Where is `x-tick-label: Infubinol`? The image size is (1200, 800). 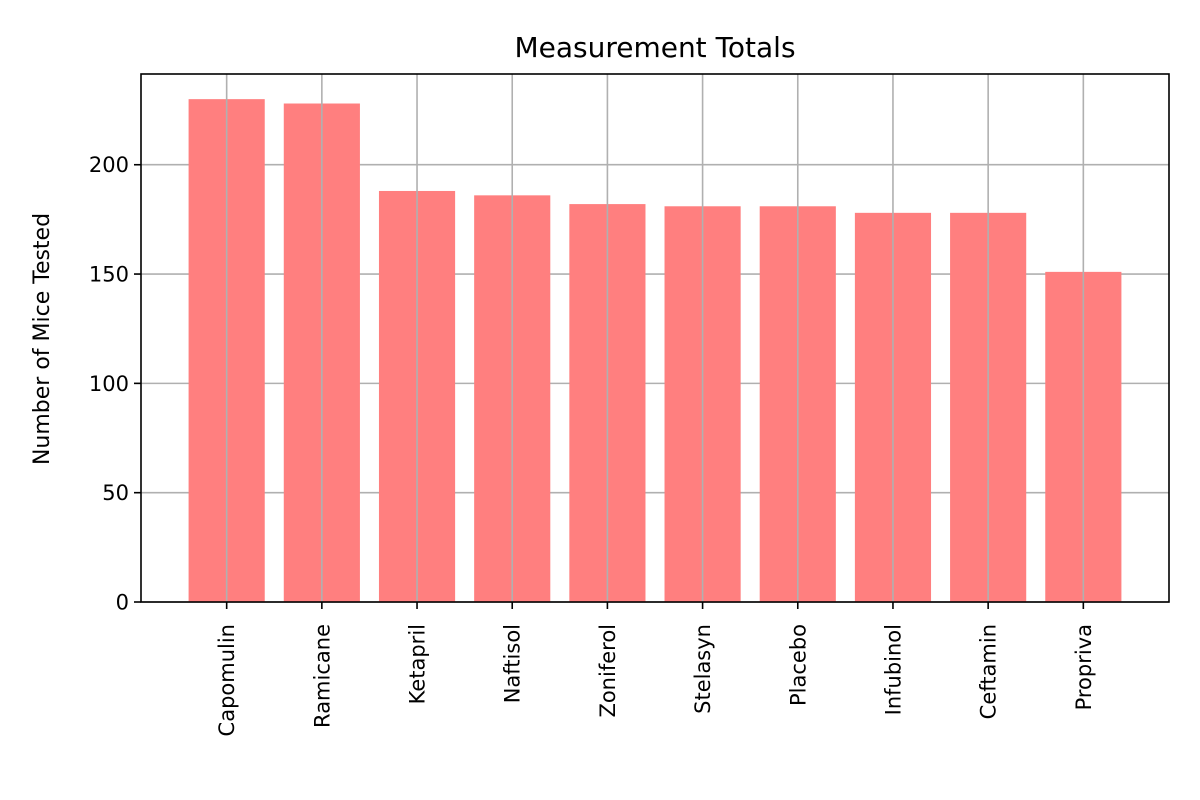 x-tick-label: Infubinol is located at coordinates (893, 669).